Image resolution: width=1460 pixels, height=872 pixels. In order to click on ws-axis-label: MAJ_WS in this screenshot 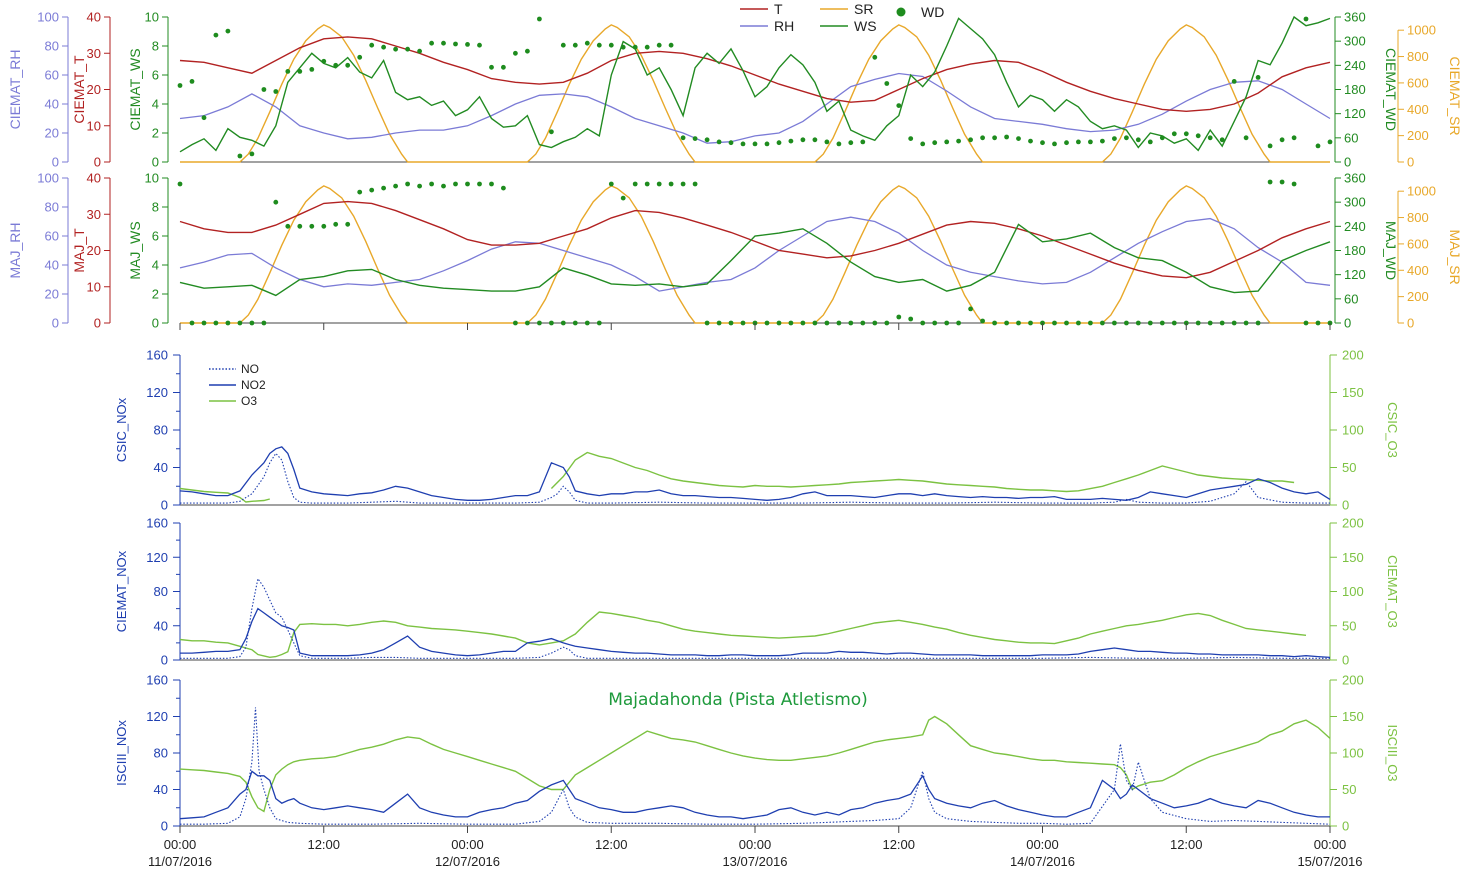, I will do `click(135, 250)`.